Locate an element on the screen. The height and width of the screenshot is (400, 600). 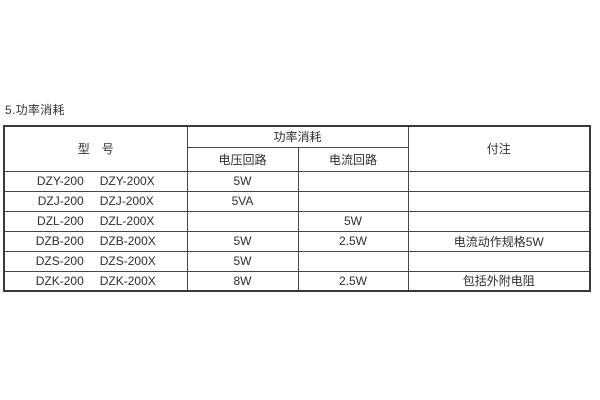
header-row-top: 型 号 功率消耗 付注 is located at coordinates (297, 148).